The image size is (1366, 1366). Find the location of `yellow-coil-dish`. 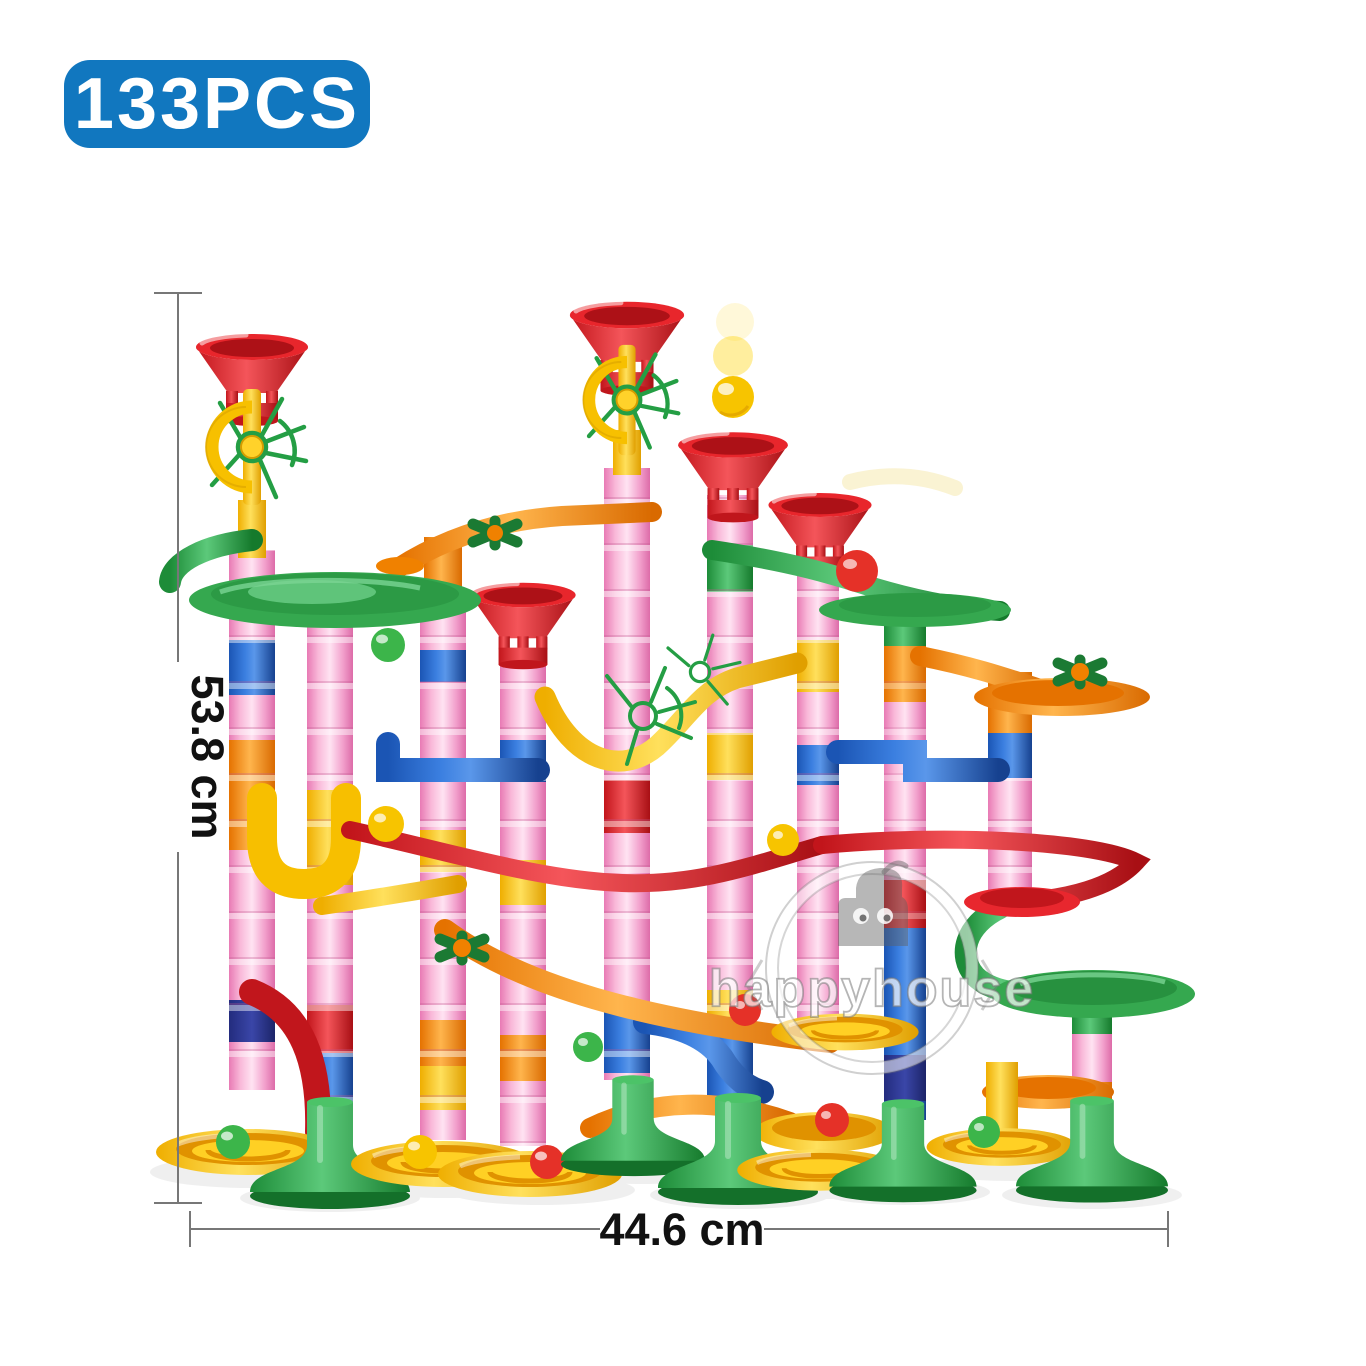

yellow-coil-dish is located at coordinates (824, 1127).